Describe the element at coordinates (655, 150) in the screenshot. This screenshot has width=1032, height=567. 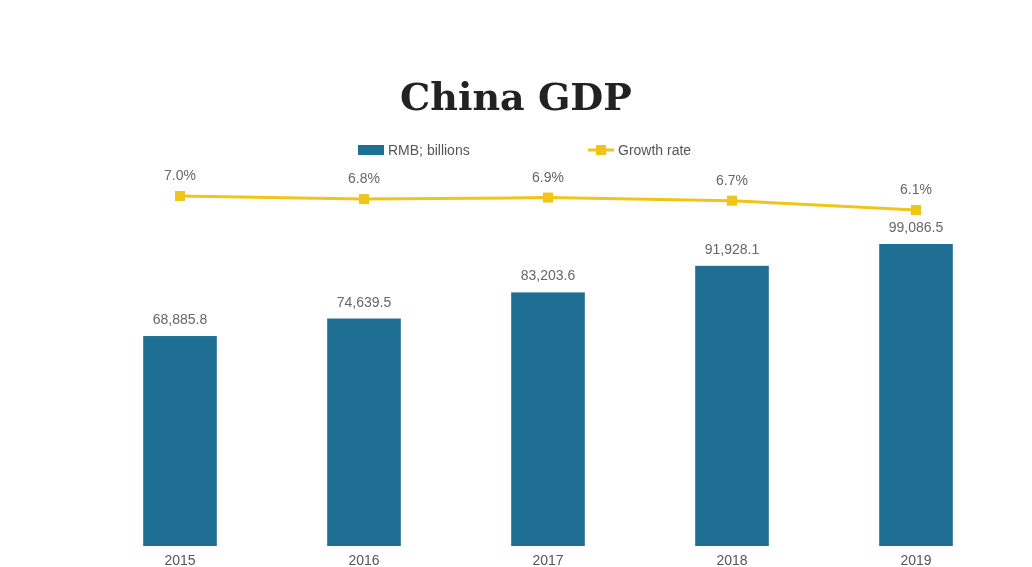
I see `legend-label: Growth rate` at that location.